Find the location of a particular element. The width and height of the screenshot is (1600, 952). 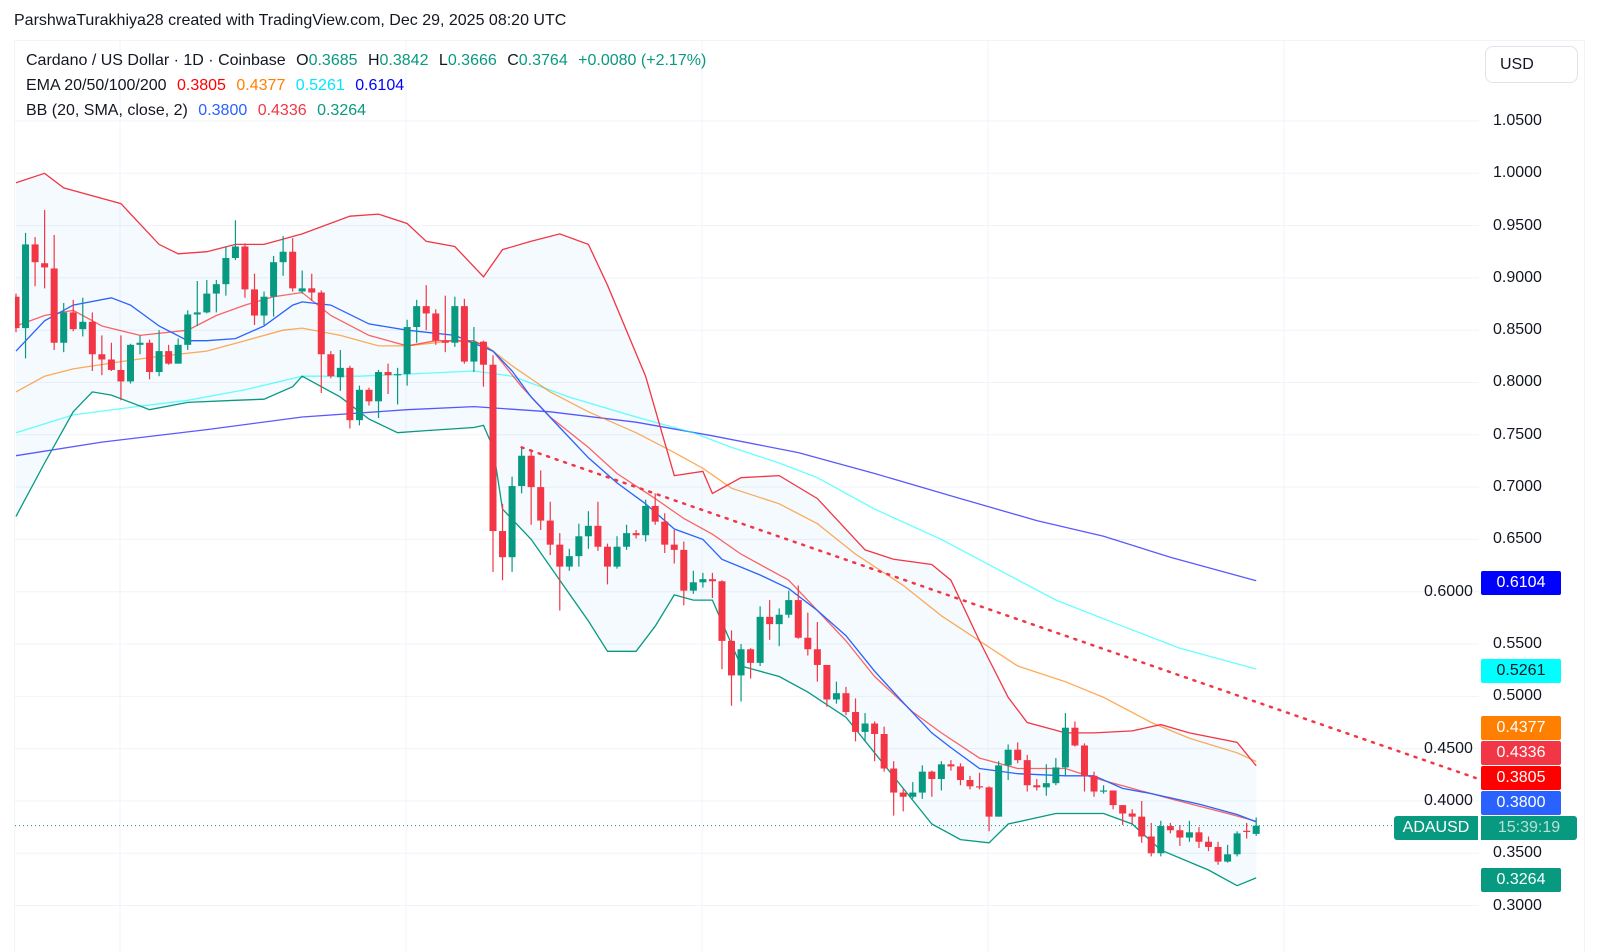

ema100-value: 0.5261 is located at coordinates (320, 85).